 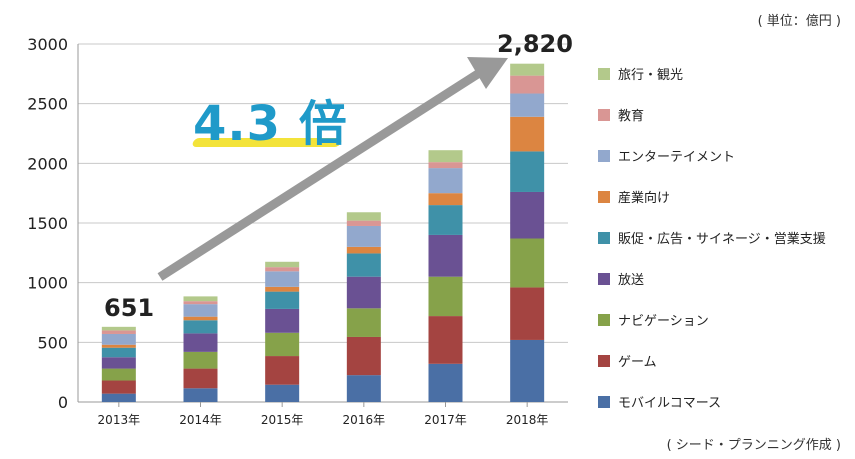 I want to click on x-tick-label: 2016年, so click(x=364, y=420).